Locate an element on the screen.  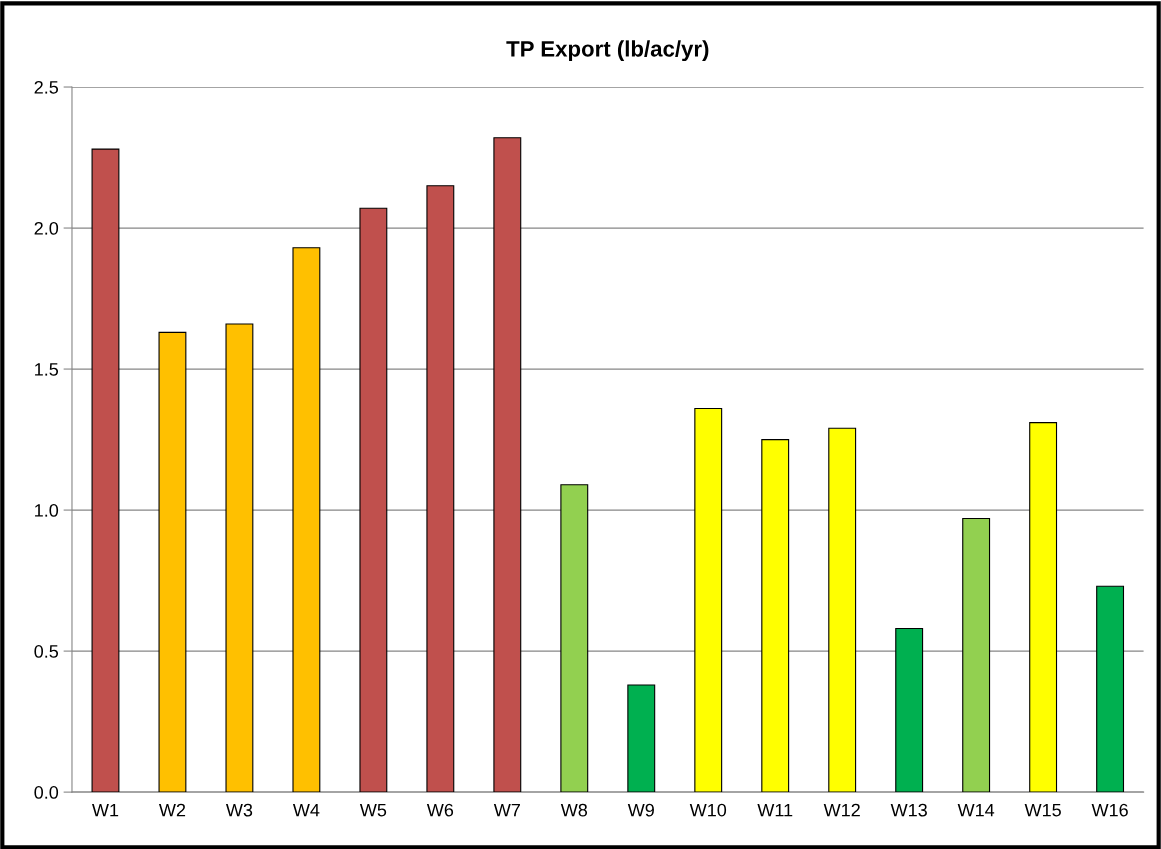
y-tick-label: 1.5 is located at coordinates (47, 369).